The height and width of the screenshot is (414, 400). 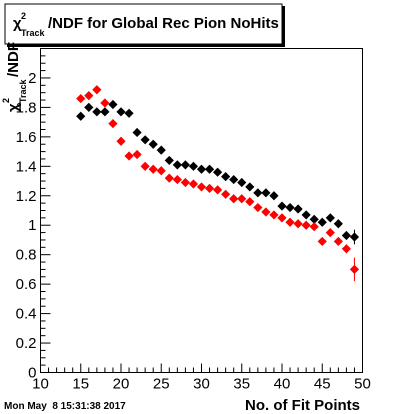 I want to click on y-tick-label: 0.8, so click(x=26, y=255).